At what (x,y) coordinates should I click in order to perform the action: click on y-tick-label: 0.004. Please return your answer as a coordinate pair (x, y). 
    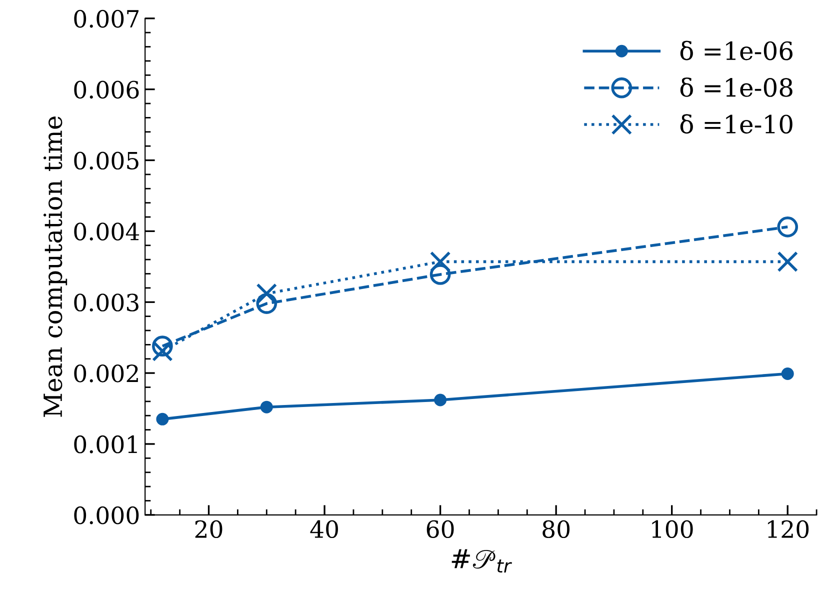
    Looking at the image, I should click on (107, 231).